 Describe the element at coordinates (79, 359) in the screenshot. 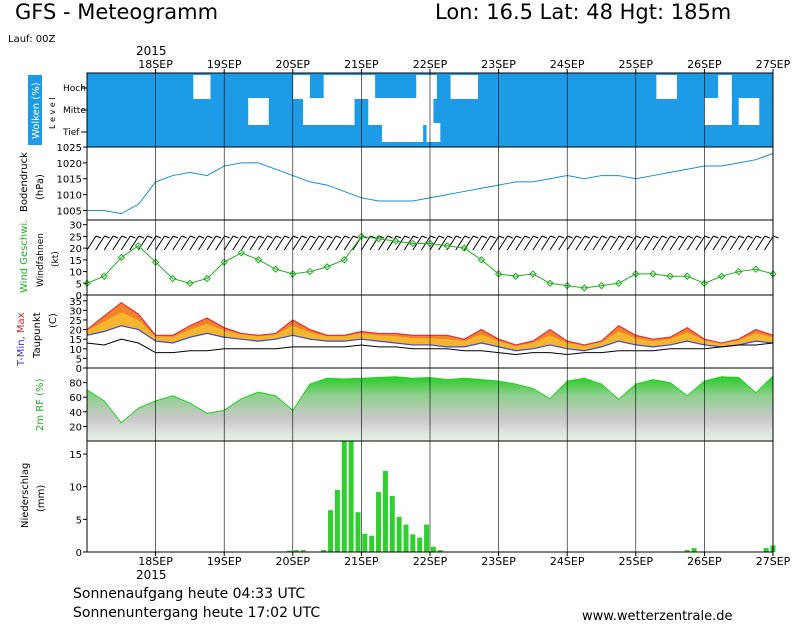

I see `temperature-tick-label: 5` at that location.